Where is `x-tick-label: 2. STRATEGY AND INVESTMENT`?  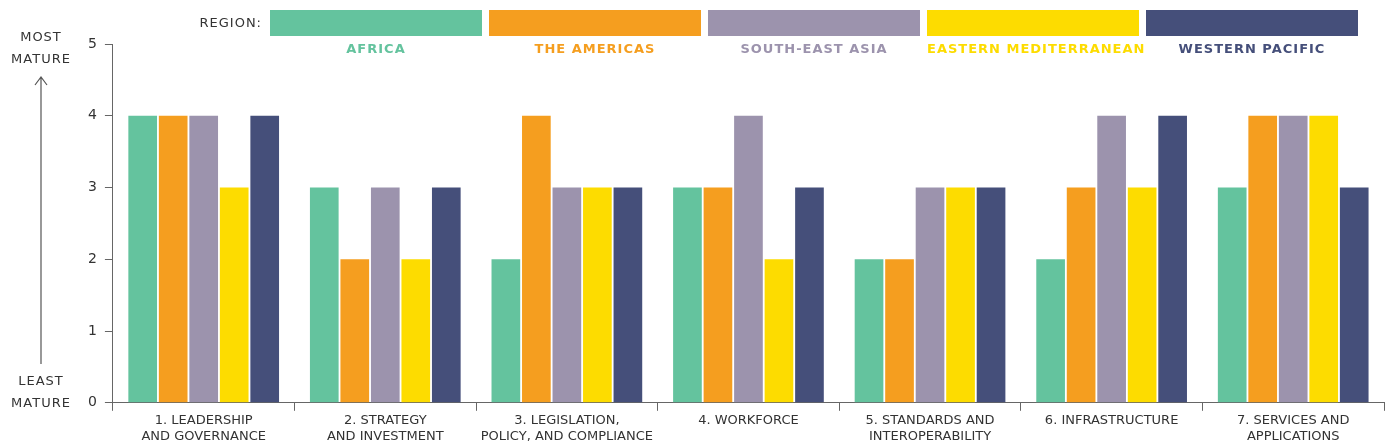
x-tick-label: 2. STRATEGY AND INVESTMENT is located at coordinates (385, 427).